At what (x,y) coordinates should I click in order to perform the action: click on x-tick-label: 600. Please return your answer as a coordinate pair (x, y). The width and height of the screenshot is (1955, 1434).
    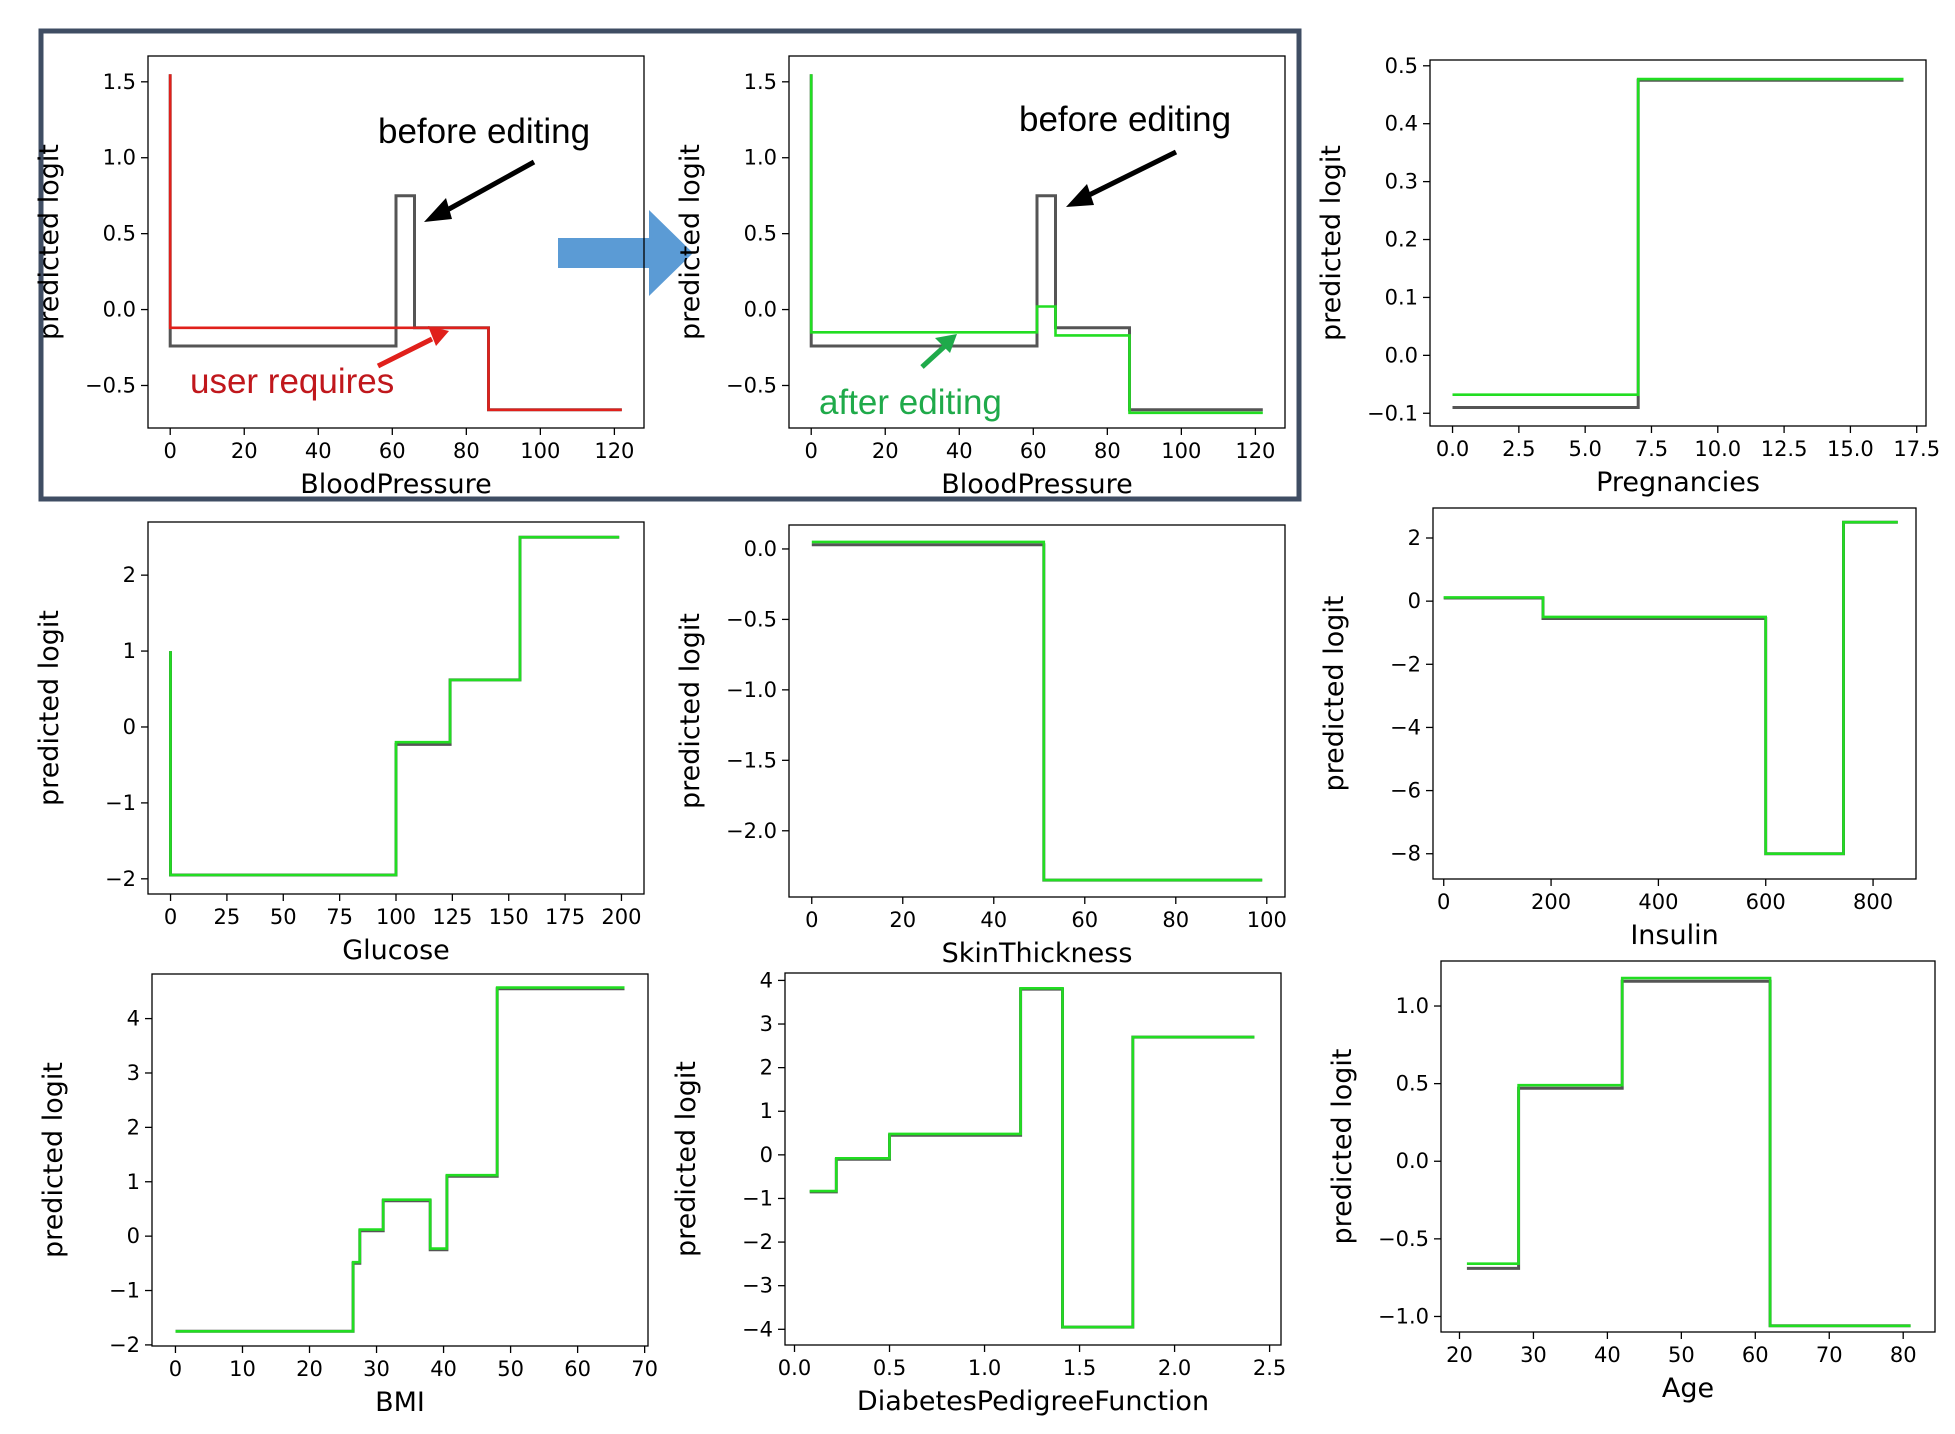
    Looking at the image, I should click on (1766, 902).